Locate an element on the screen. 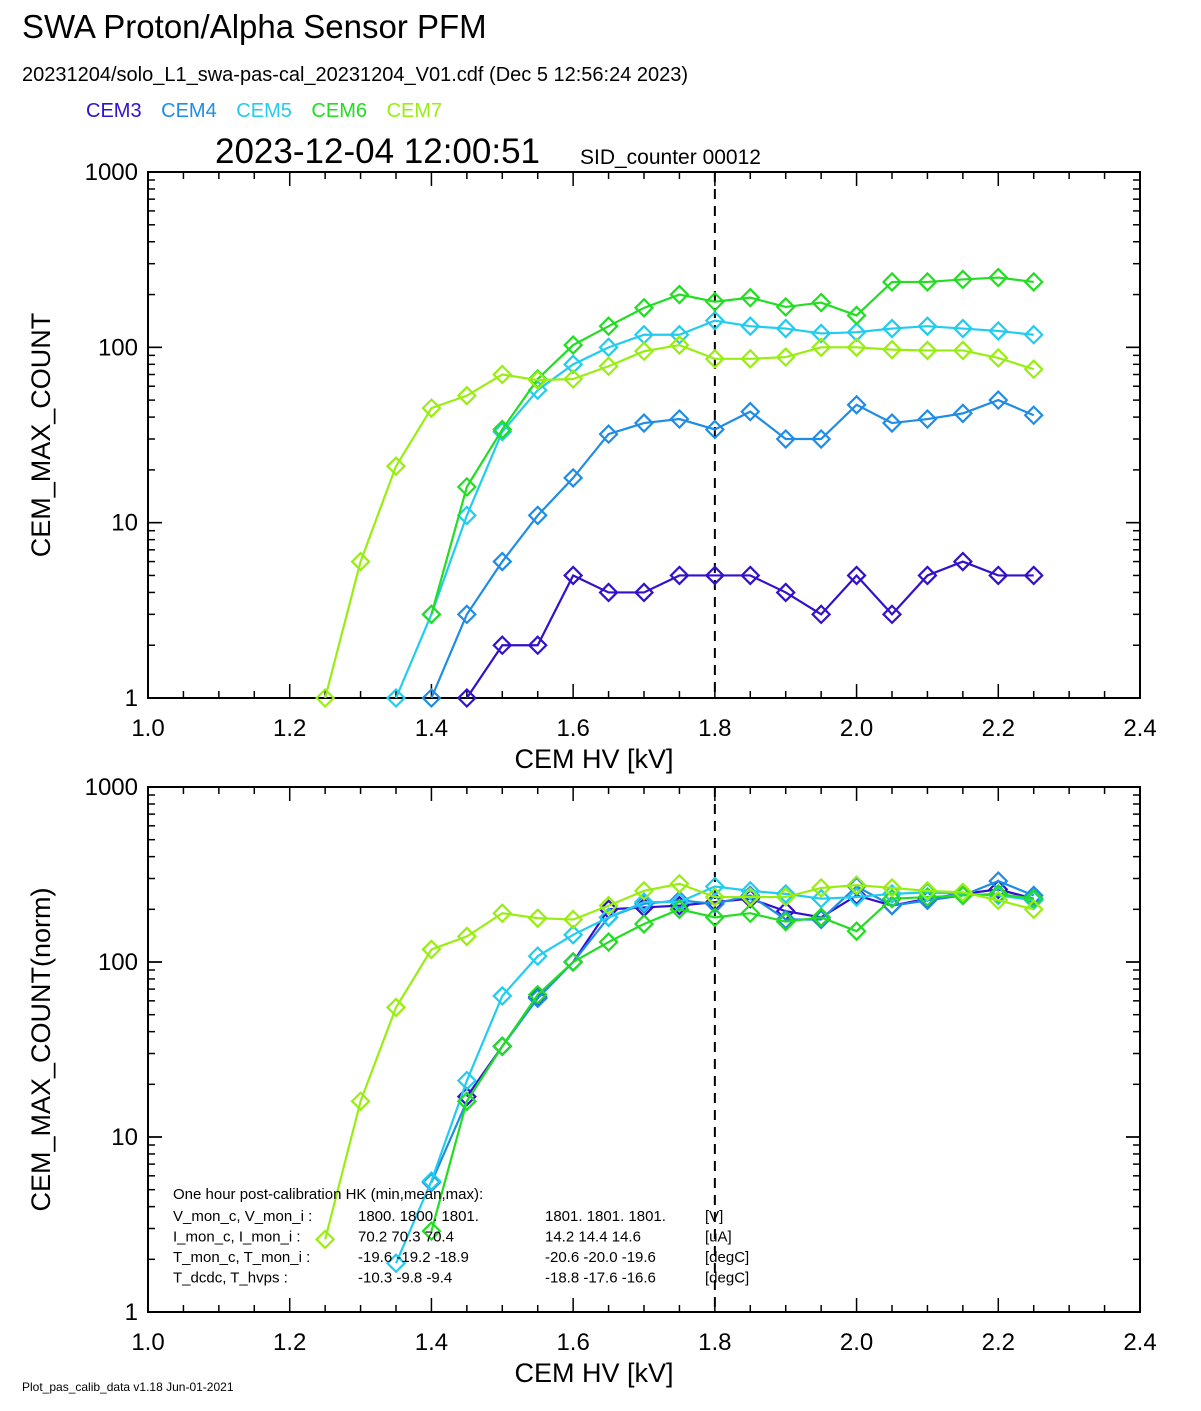 The height and width of the screenshot is (1411, 1201). hk-row-c-values: -19.6 -19.2 -18.9 is located at coordinates (413, 1257).